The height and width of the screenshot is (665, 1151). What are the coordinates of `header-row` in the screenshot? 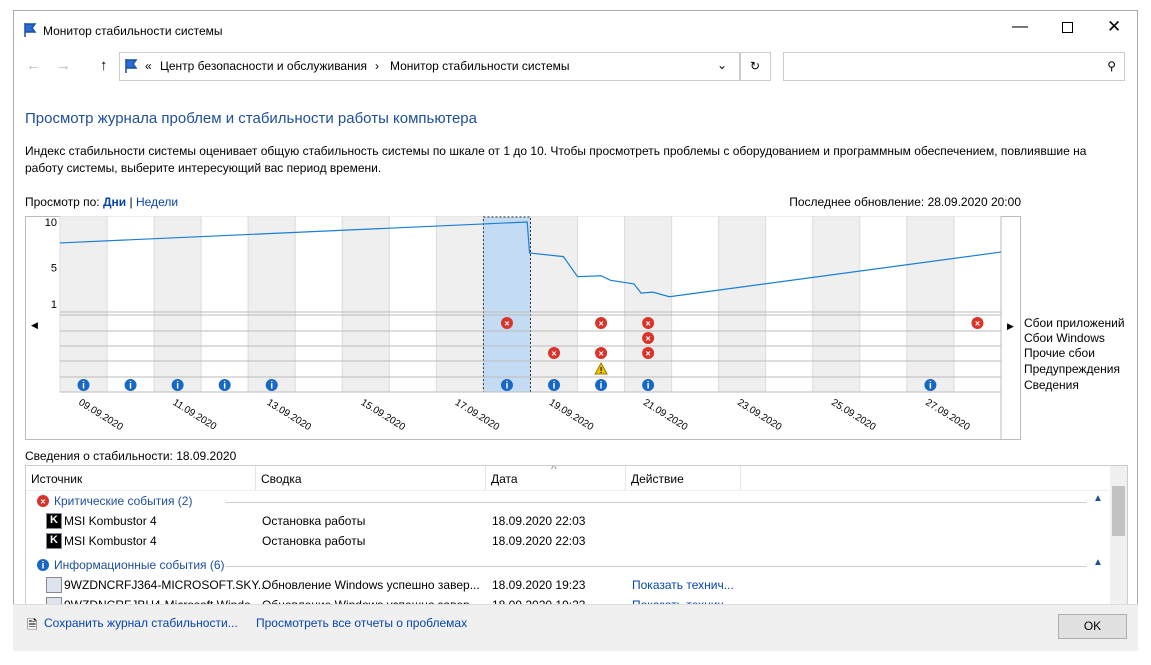 It's located at (567, 478).